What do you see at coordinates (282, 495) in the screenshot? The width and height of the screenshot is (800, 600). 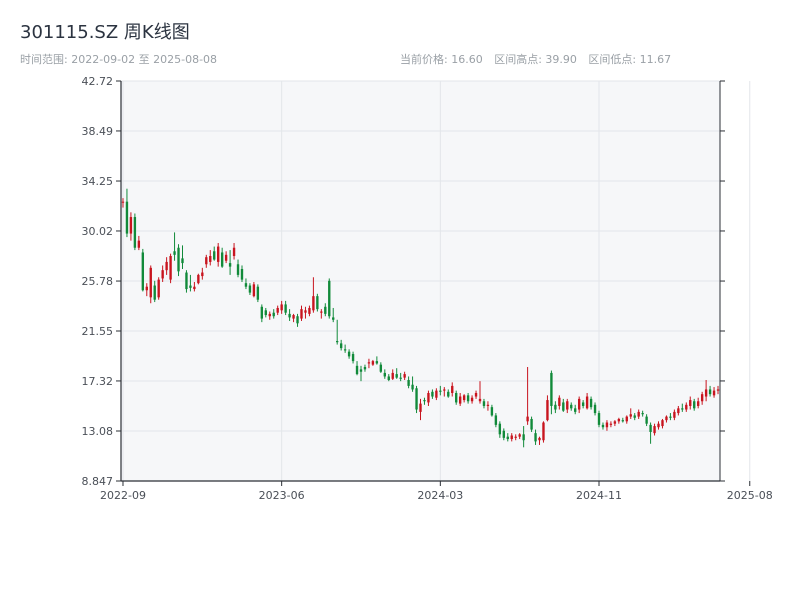 I see `x-tick-label: 2023-06` at bounding box center [282, 495].